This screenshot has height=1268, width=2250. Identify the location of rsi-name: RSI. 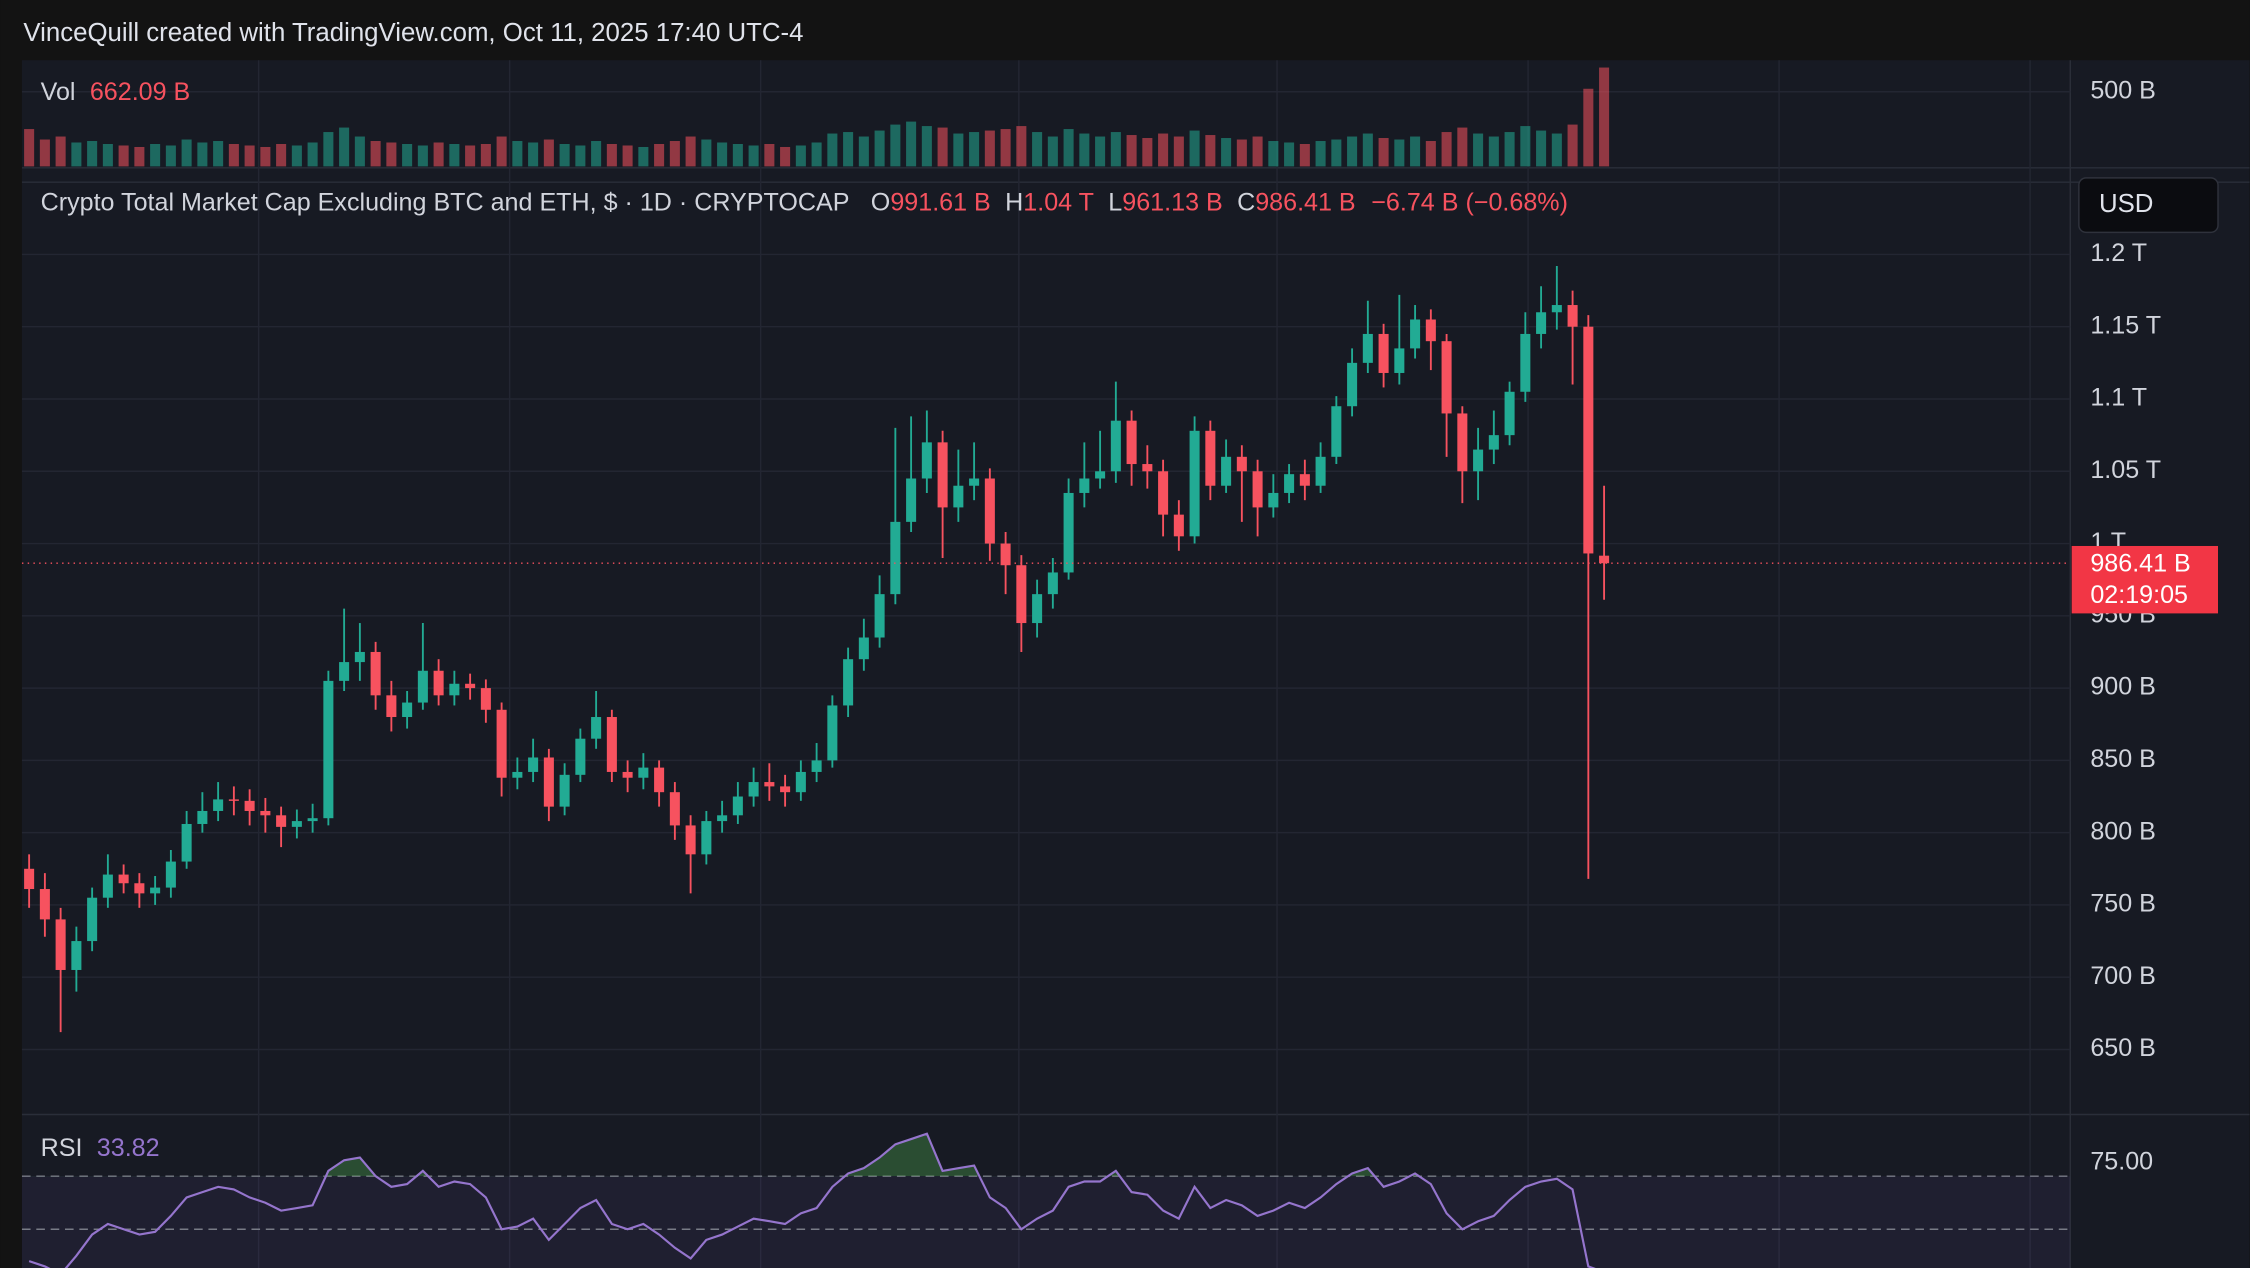
(62, 1148).